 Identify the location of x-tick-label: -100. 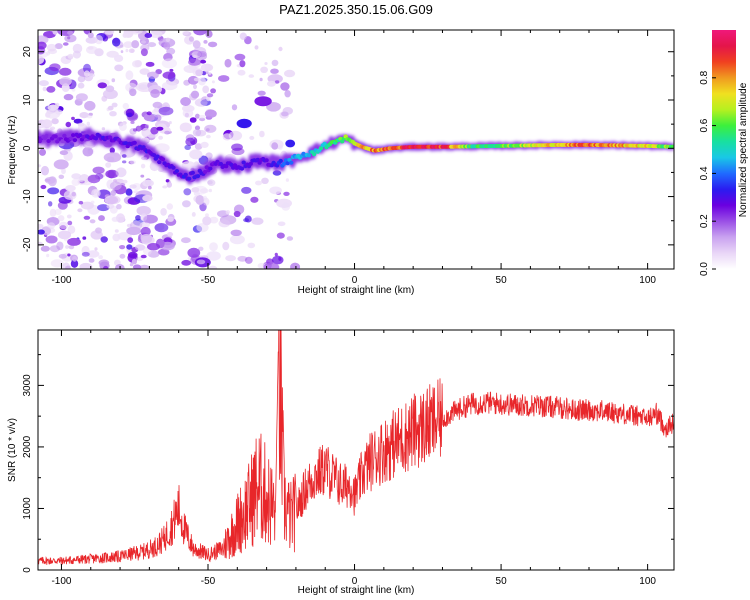
(61, 280).